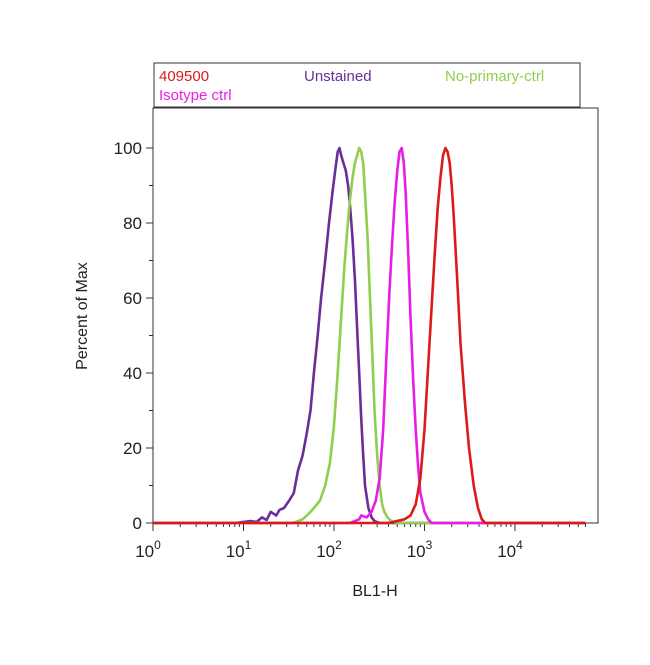  I want to click on x-tick-label: 10⁴, so click(510, 549).